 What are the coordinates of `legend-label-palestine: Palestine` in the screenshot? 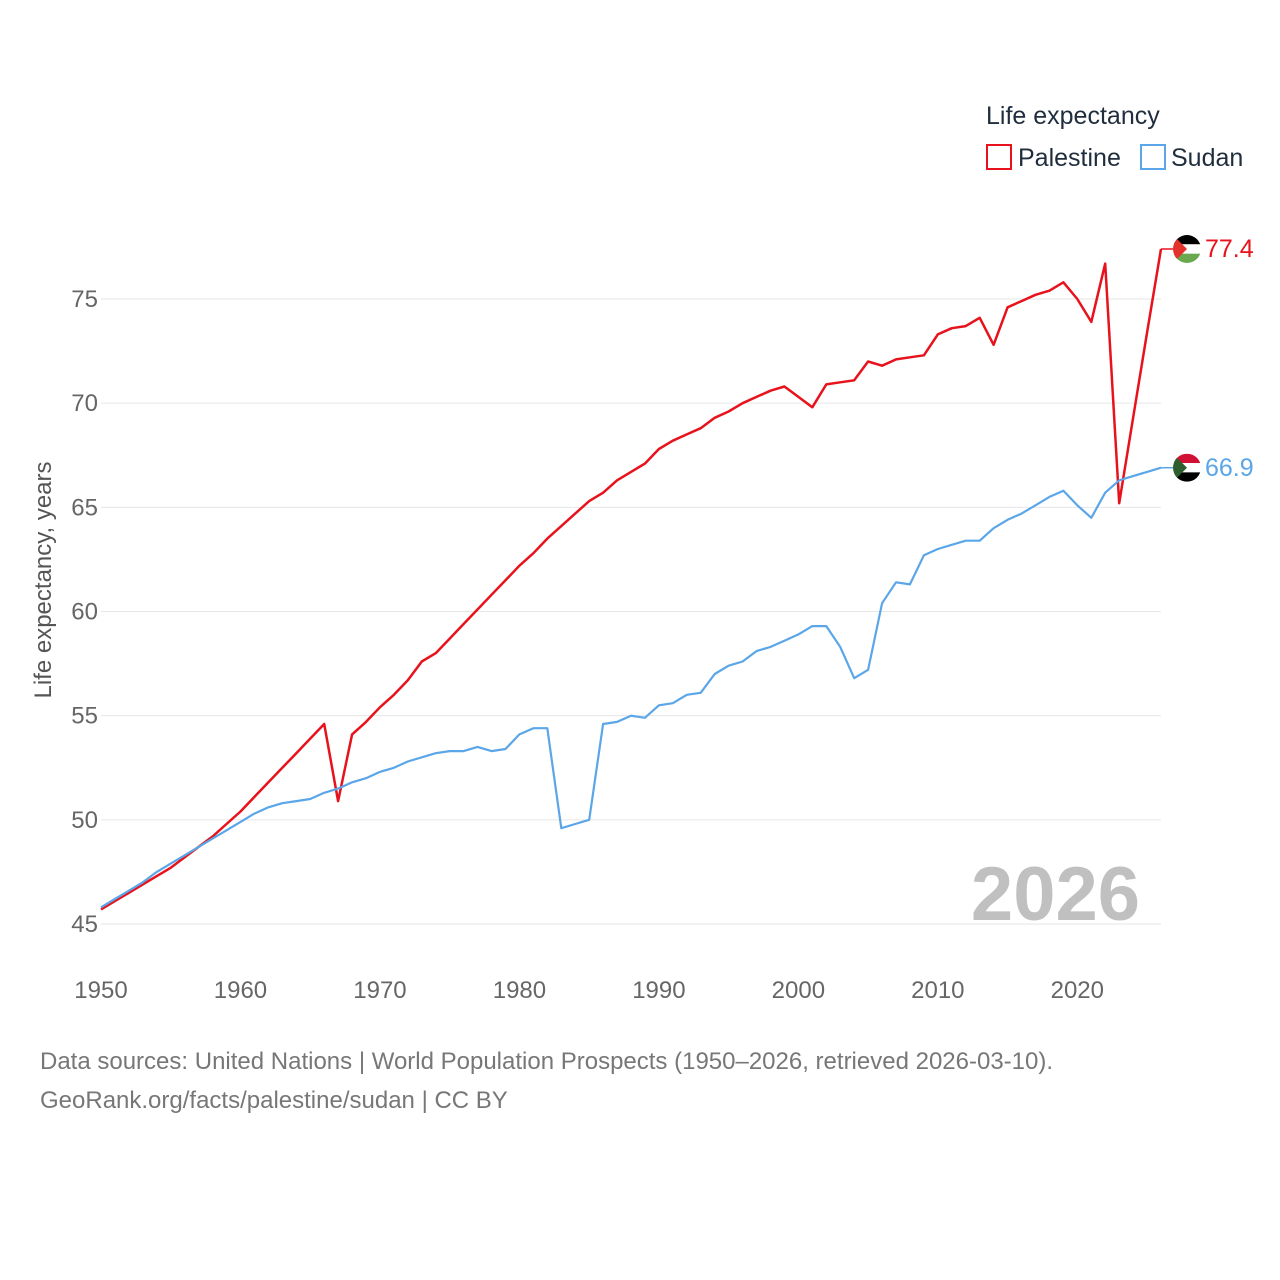 It's located at (1069, 158).